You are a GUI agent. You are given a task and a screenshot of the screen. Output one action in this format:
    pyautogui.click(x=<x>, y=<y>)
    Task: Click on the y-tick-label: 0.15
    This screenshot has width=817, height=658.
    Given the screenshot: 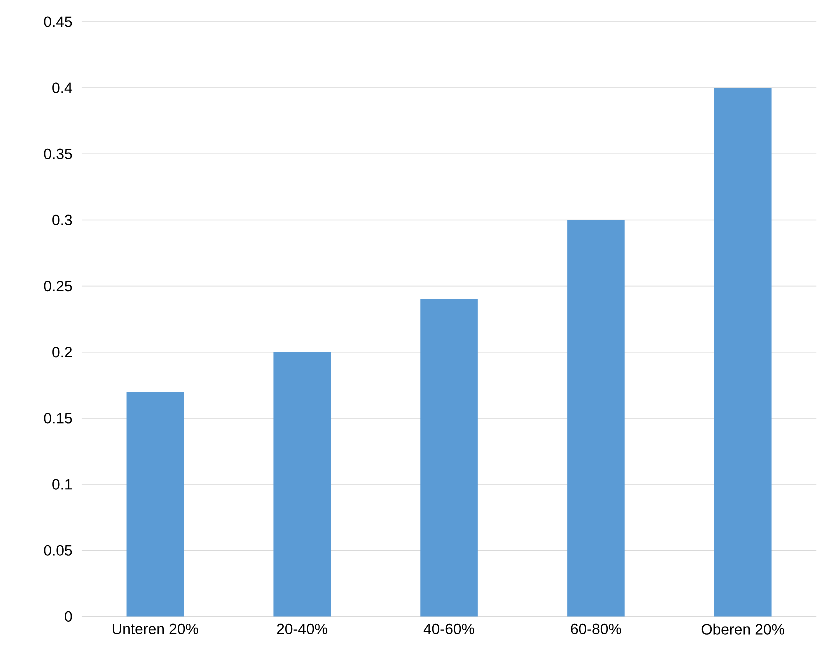 What is the action you would take?
    pyautogui.click(x=58, y=418)
    